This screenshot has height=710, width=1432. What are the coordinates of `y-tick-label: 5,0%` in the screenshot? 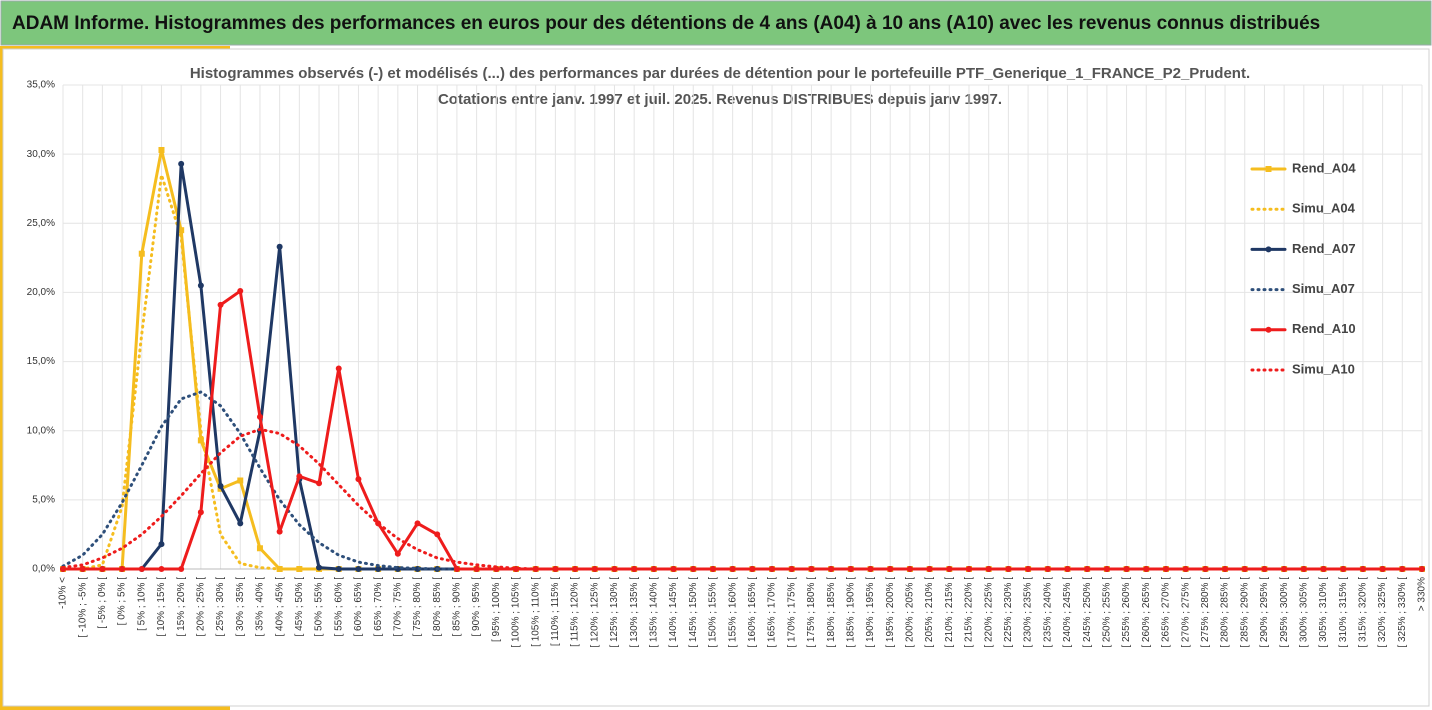 It's located at (43, 499).